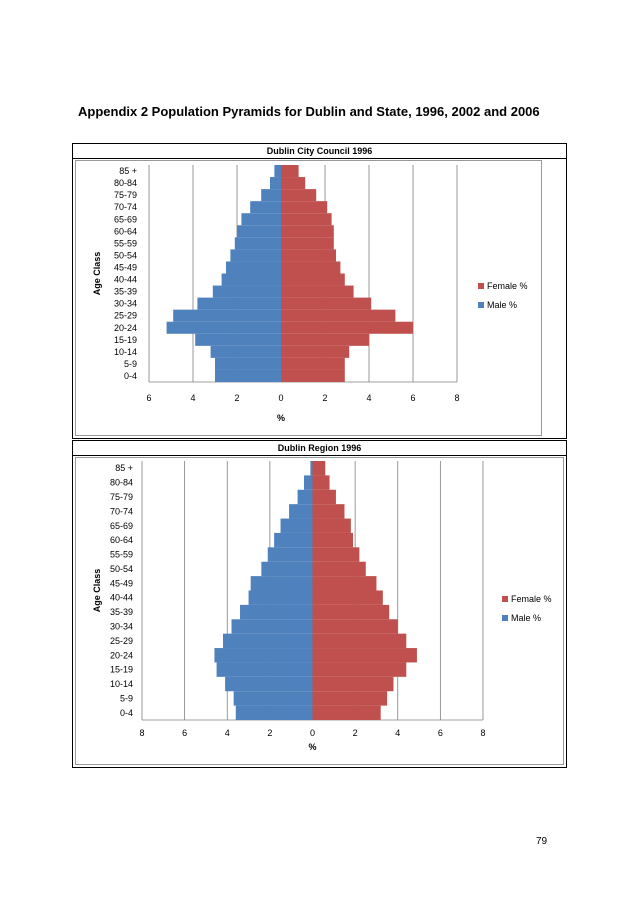 The width and height of the screenshot is (638, 903). What do you see at coordinates (481, 286) in the screenshot?
I see `chart-1-legend-female-swatch` at bounding box center [481, 286].